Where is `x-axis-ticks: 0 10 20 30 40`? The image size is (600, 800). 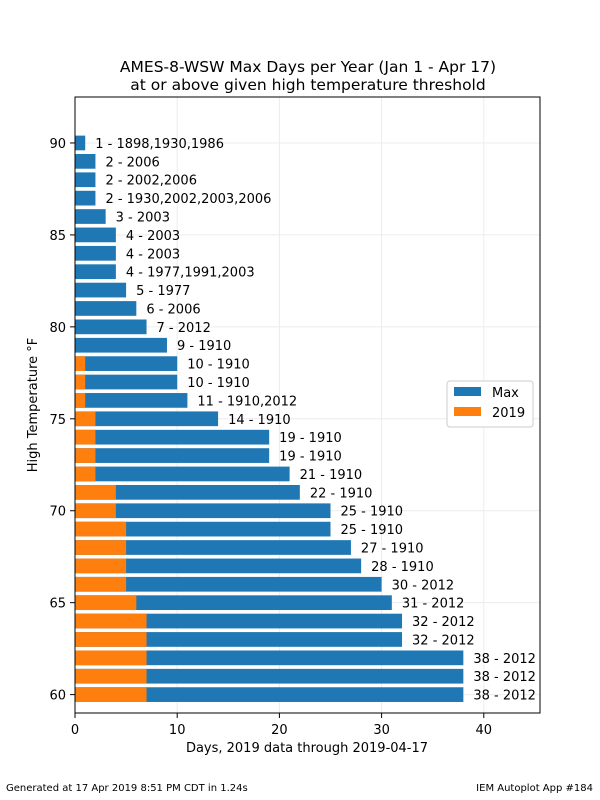
x-axis-ticks: 0 10 20 30 40 is located at coordinates (281, 725).